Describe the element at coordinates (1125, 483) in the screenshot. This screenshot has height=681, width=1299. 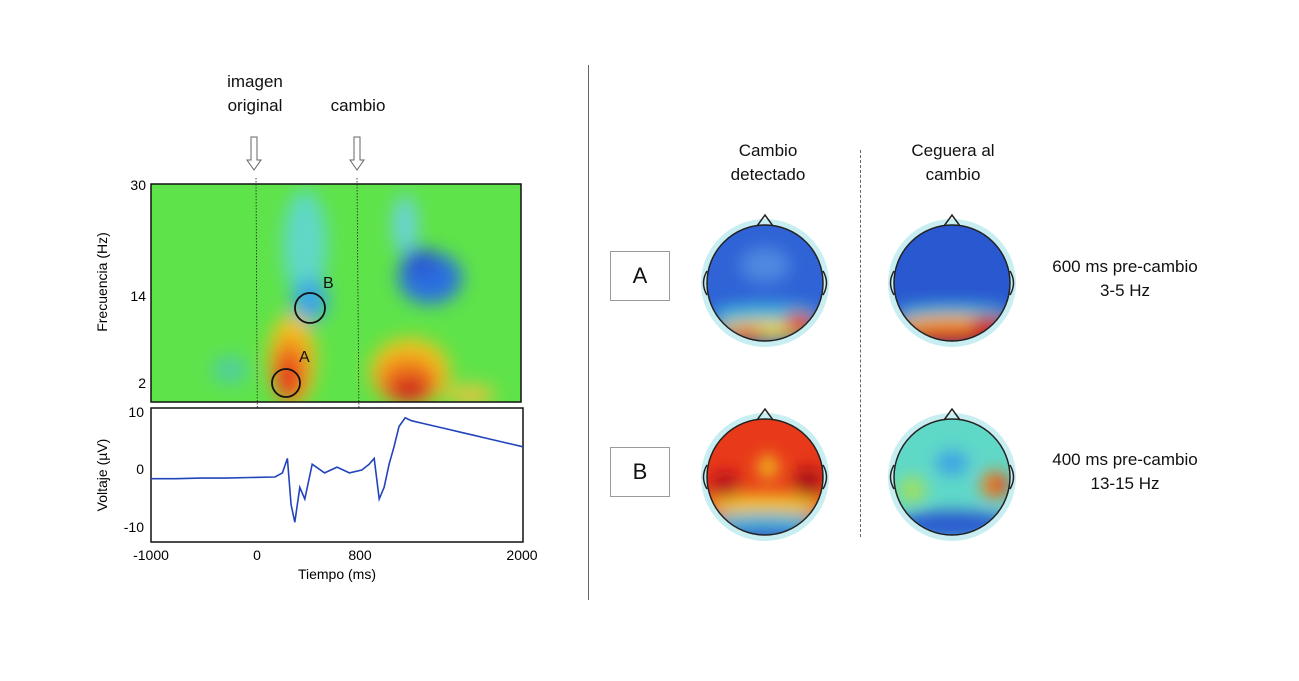
I see `row-desc-b-line-2: 13-15 Hz` at that location.